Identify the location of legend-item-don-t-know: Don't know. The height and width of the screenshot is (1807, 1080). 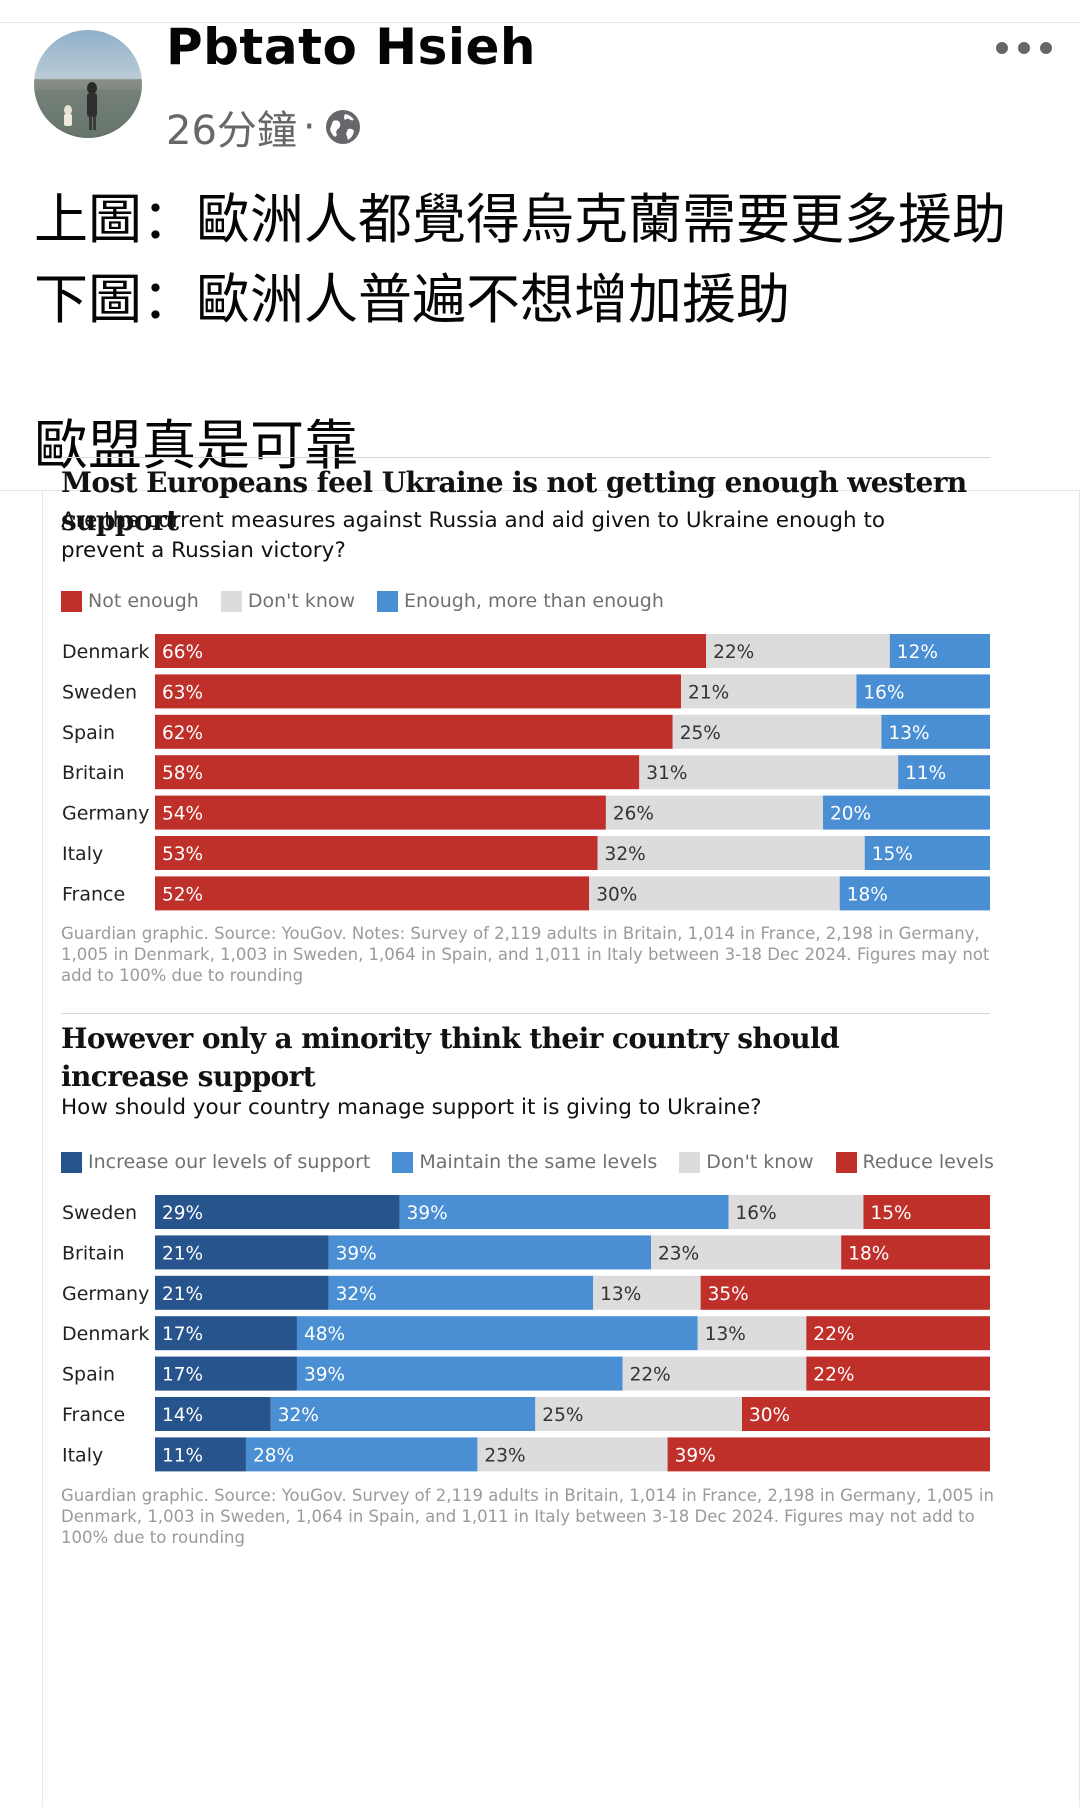
(288, 601).